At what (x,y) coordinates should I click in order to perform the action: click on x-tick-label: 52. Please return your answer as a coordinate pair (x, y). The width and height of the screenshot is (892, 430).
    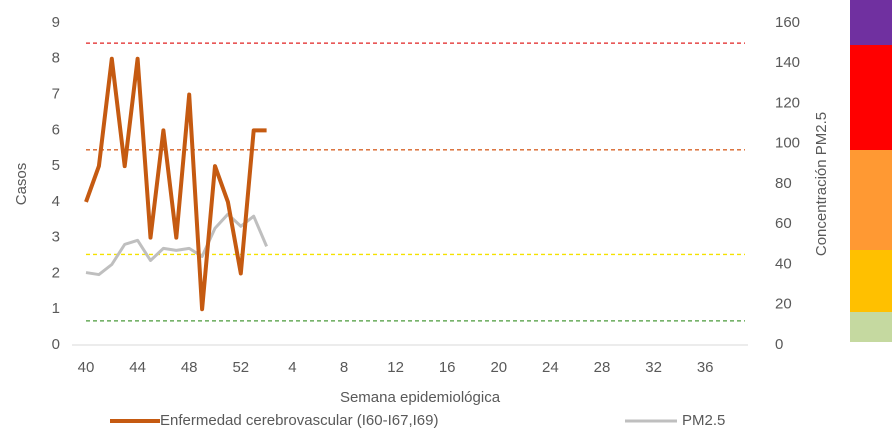
    Looking at the image, I should click on (240, 367).